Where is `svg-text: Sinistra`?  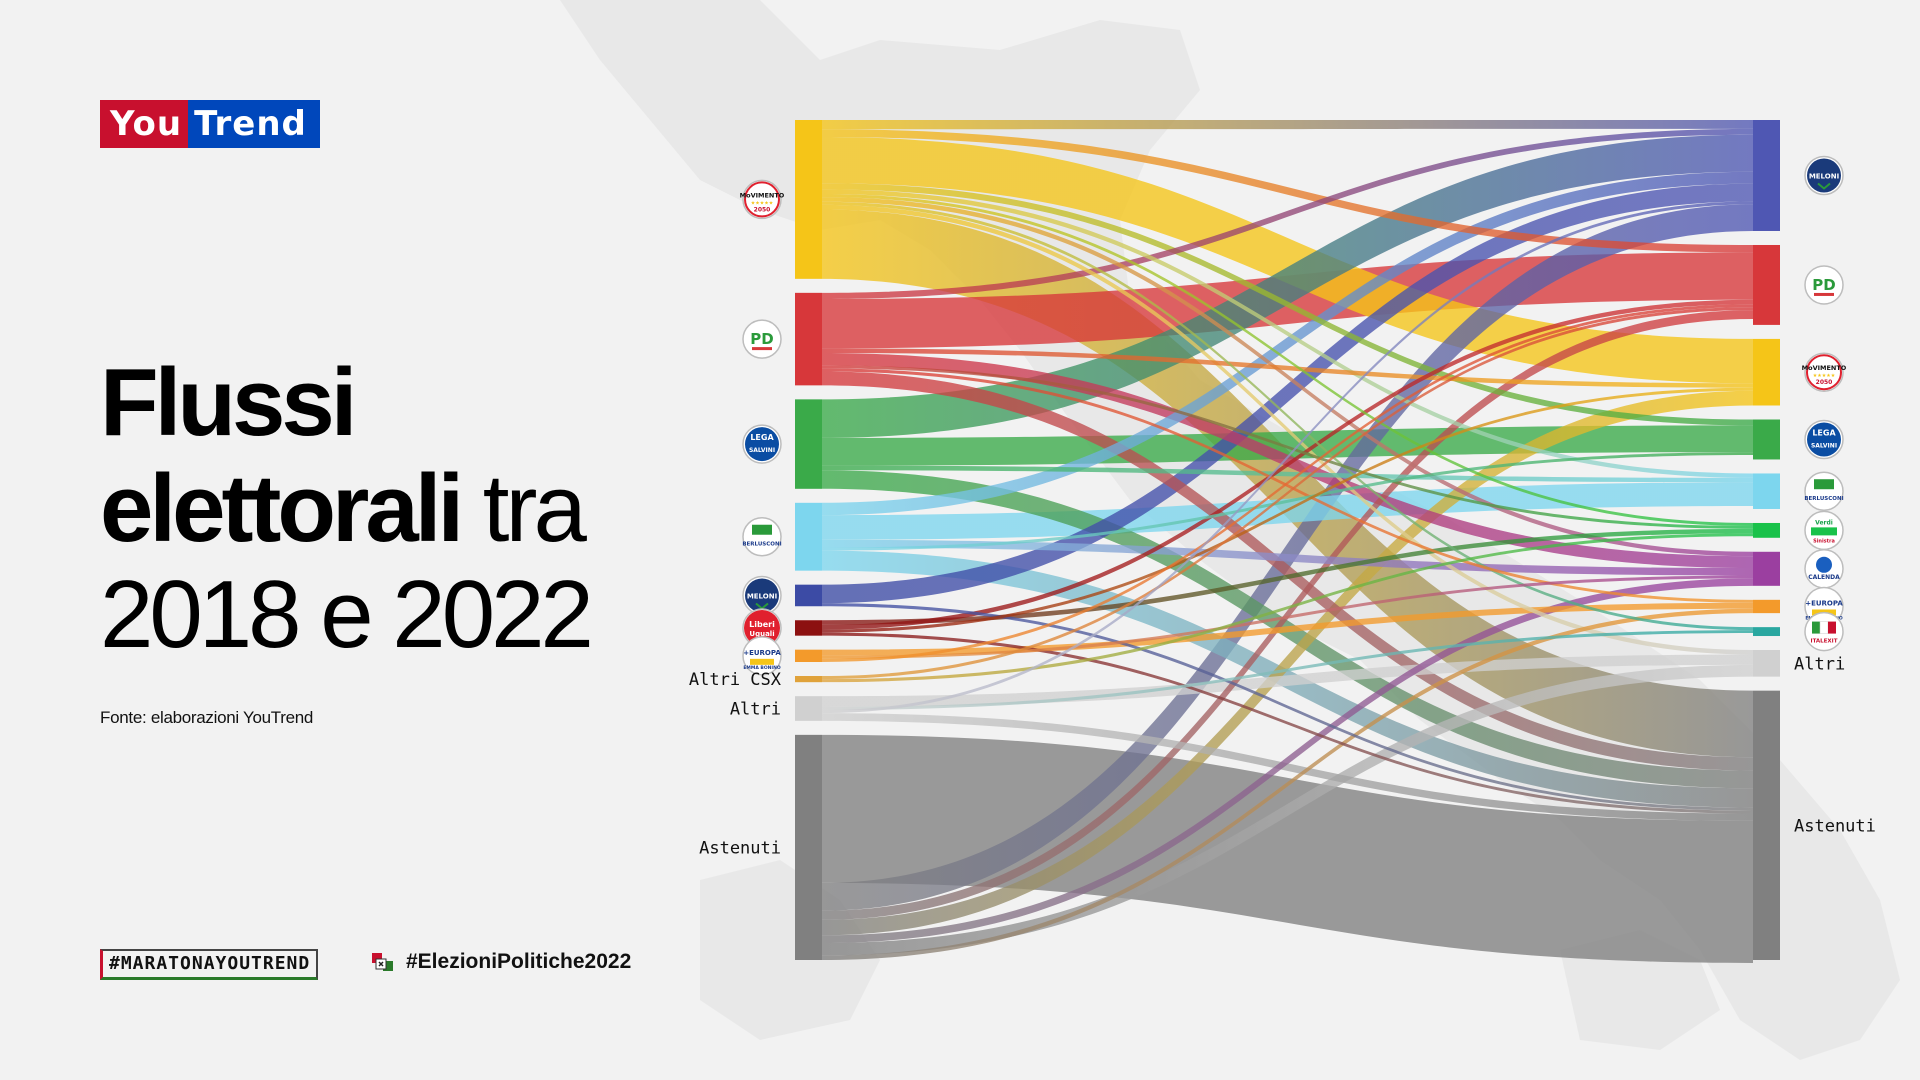
svg-text: Sinistra is located at coordinates (1824, 541).